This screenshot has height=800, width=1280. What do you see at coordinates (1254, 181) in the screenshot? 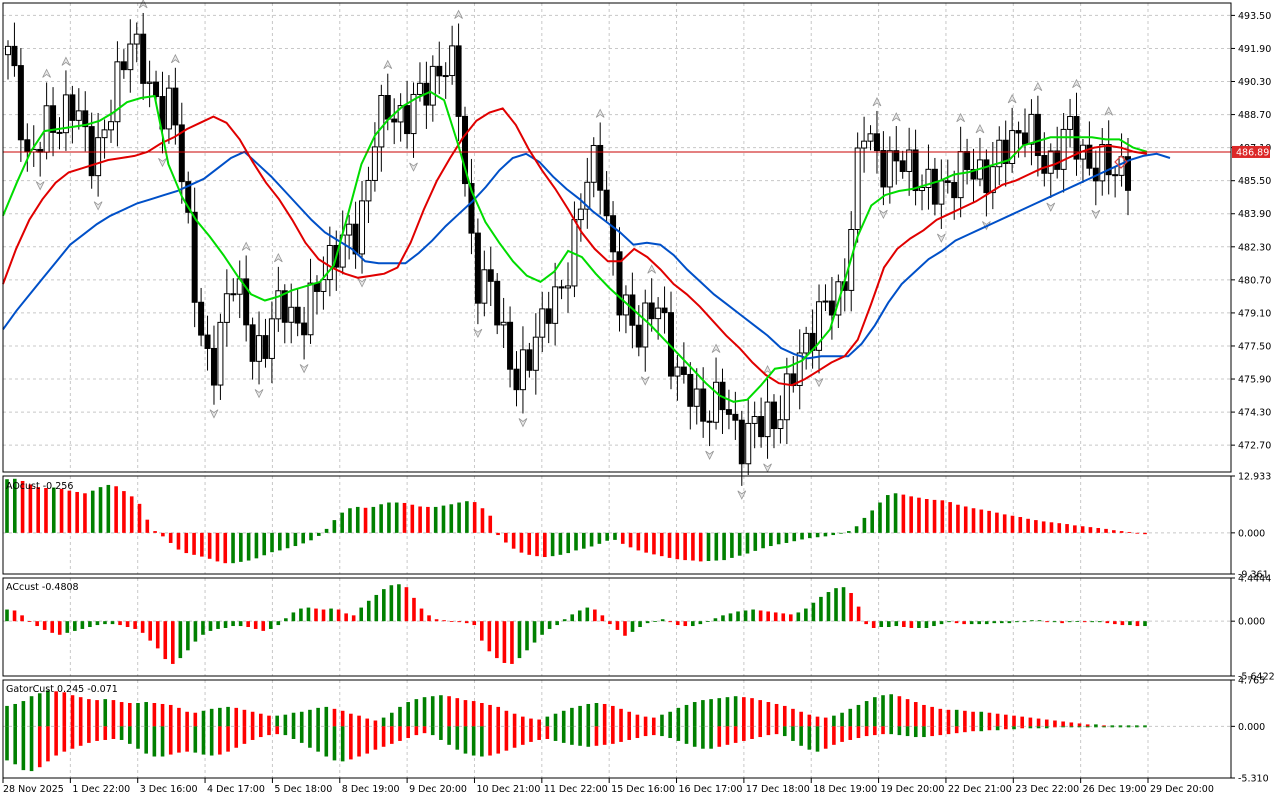
I see `y-tick-label: 485.50` at bounding box center [1254, 181].